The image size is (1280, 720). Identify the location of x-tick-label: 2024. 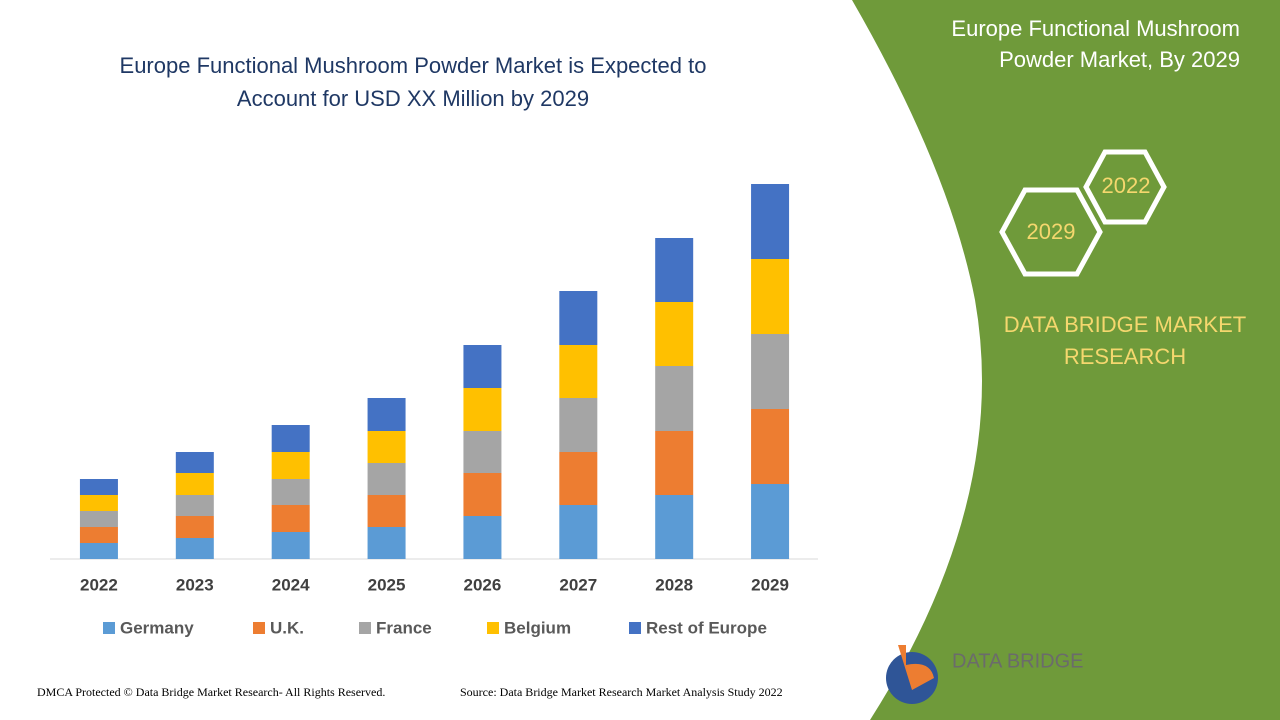
(291, 584).